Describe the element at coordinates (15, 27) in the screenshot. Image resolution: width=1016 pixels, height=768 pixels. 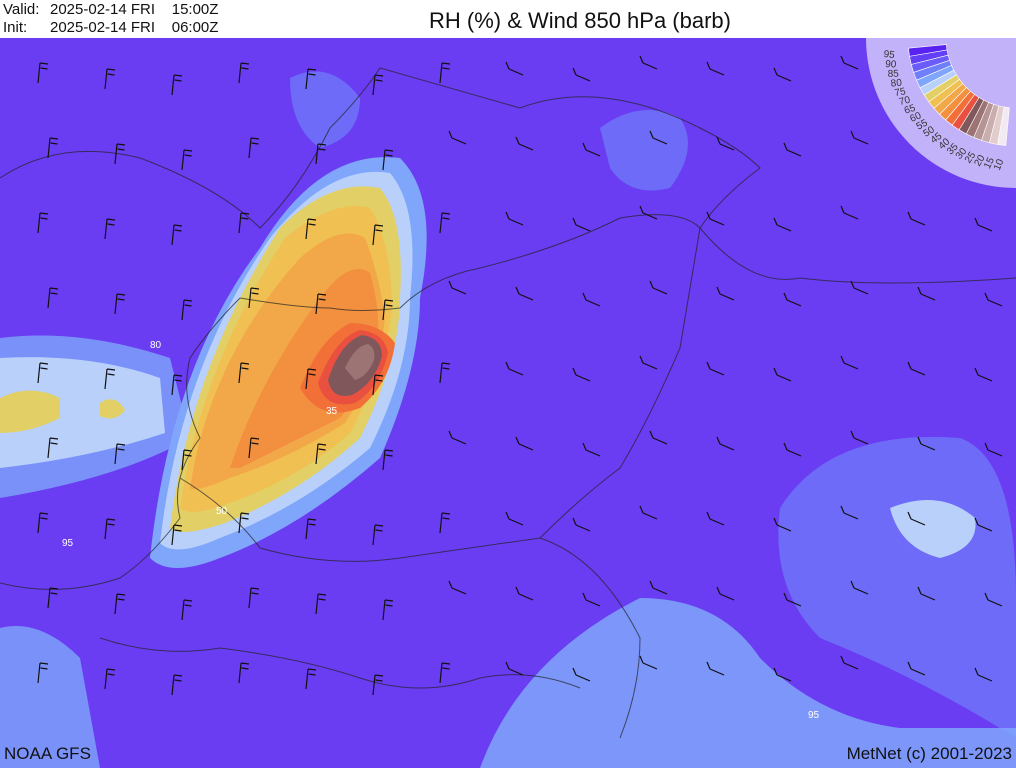
I see `init-label: Init:` at that location.